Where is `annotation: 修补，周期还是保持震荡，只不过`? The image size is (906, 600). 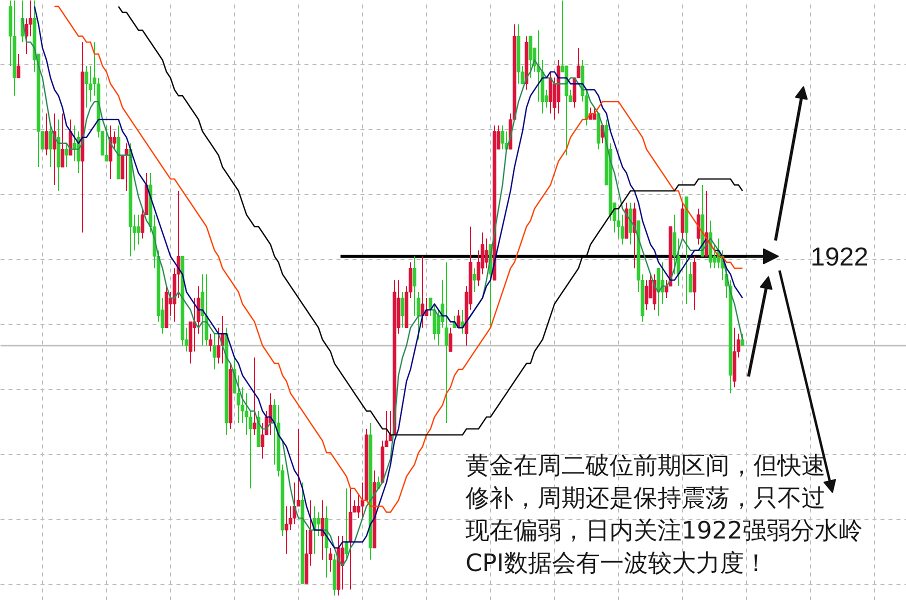 annotation: 修补，周期还是保持震荡，只不过 is located at coordinates (646, 498).